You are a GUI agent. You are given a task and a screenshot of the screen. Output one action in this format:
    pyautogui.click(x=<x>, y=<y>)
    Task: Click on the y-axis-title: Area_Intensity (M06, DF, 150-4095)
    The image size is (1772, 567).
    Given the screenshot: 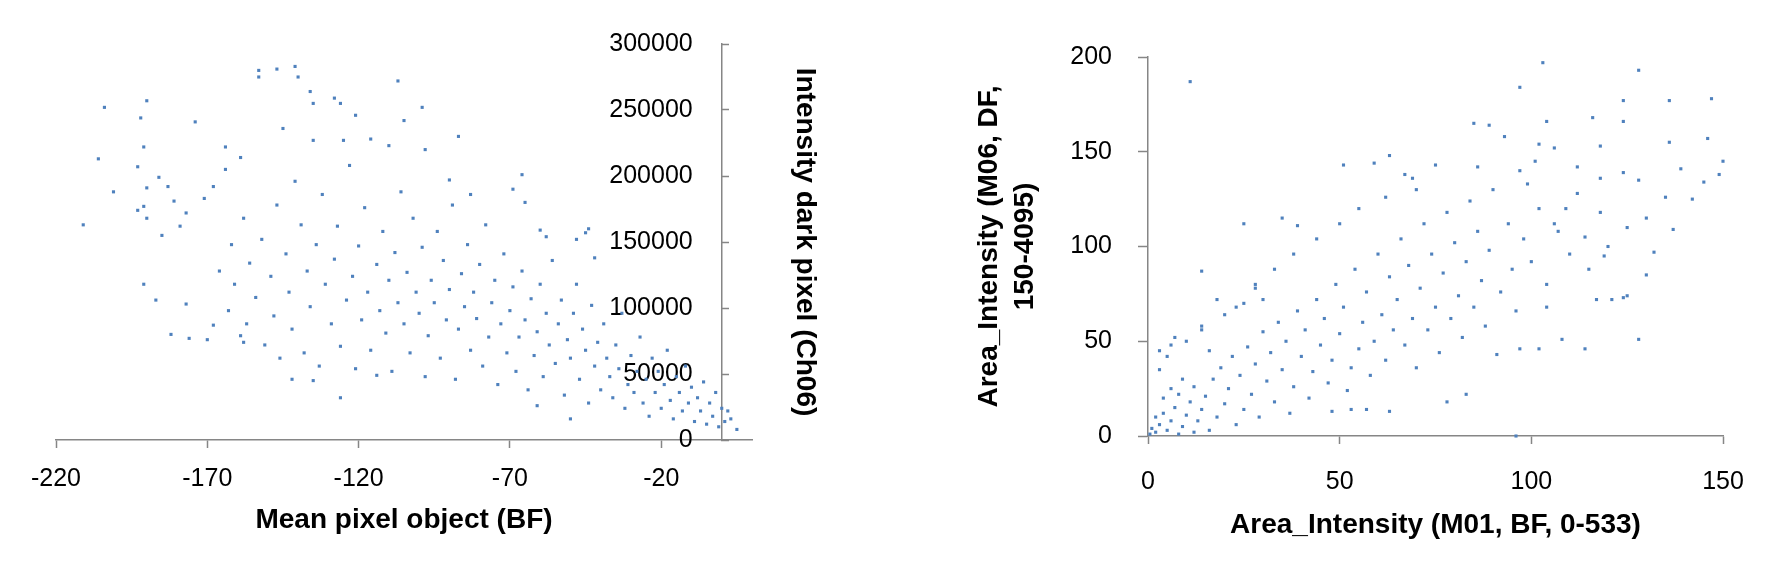 What is the action you would take?
    pyautogui.click(x=1005, y=246)
    